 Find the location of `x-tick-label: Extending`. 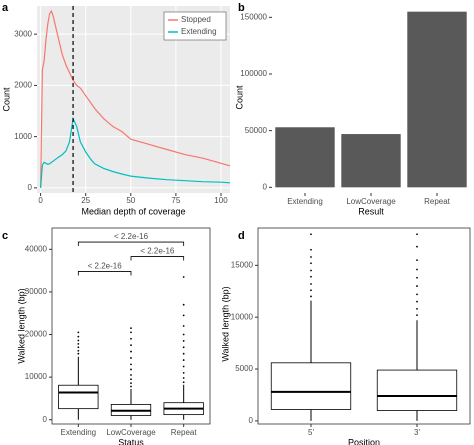

x-tick-label: Extending is located at coordinates (79, 432).